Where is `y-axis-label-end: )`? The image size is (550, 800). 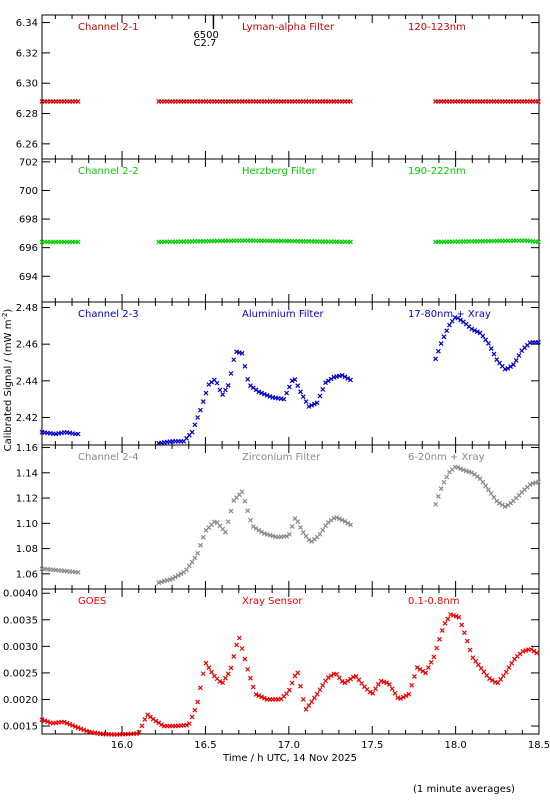
y-axis-label-end: ) is located at coordinates (8, 311).